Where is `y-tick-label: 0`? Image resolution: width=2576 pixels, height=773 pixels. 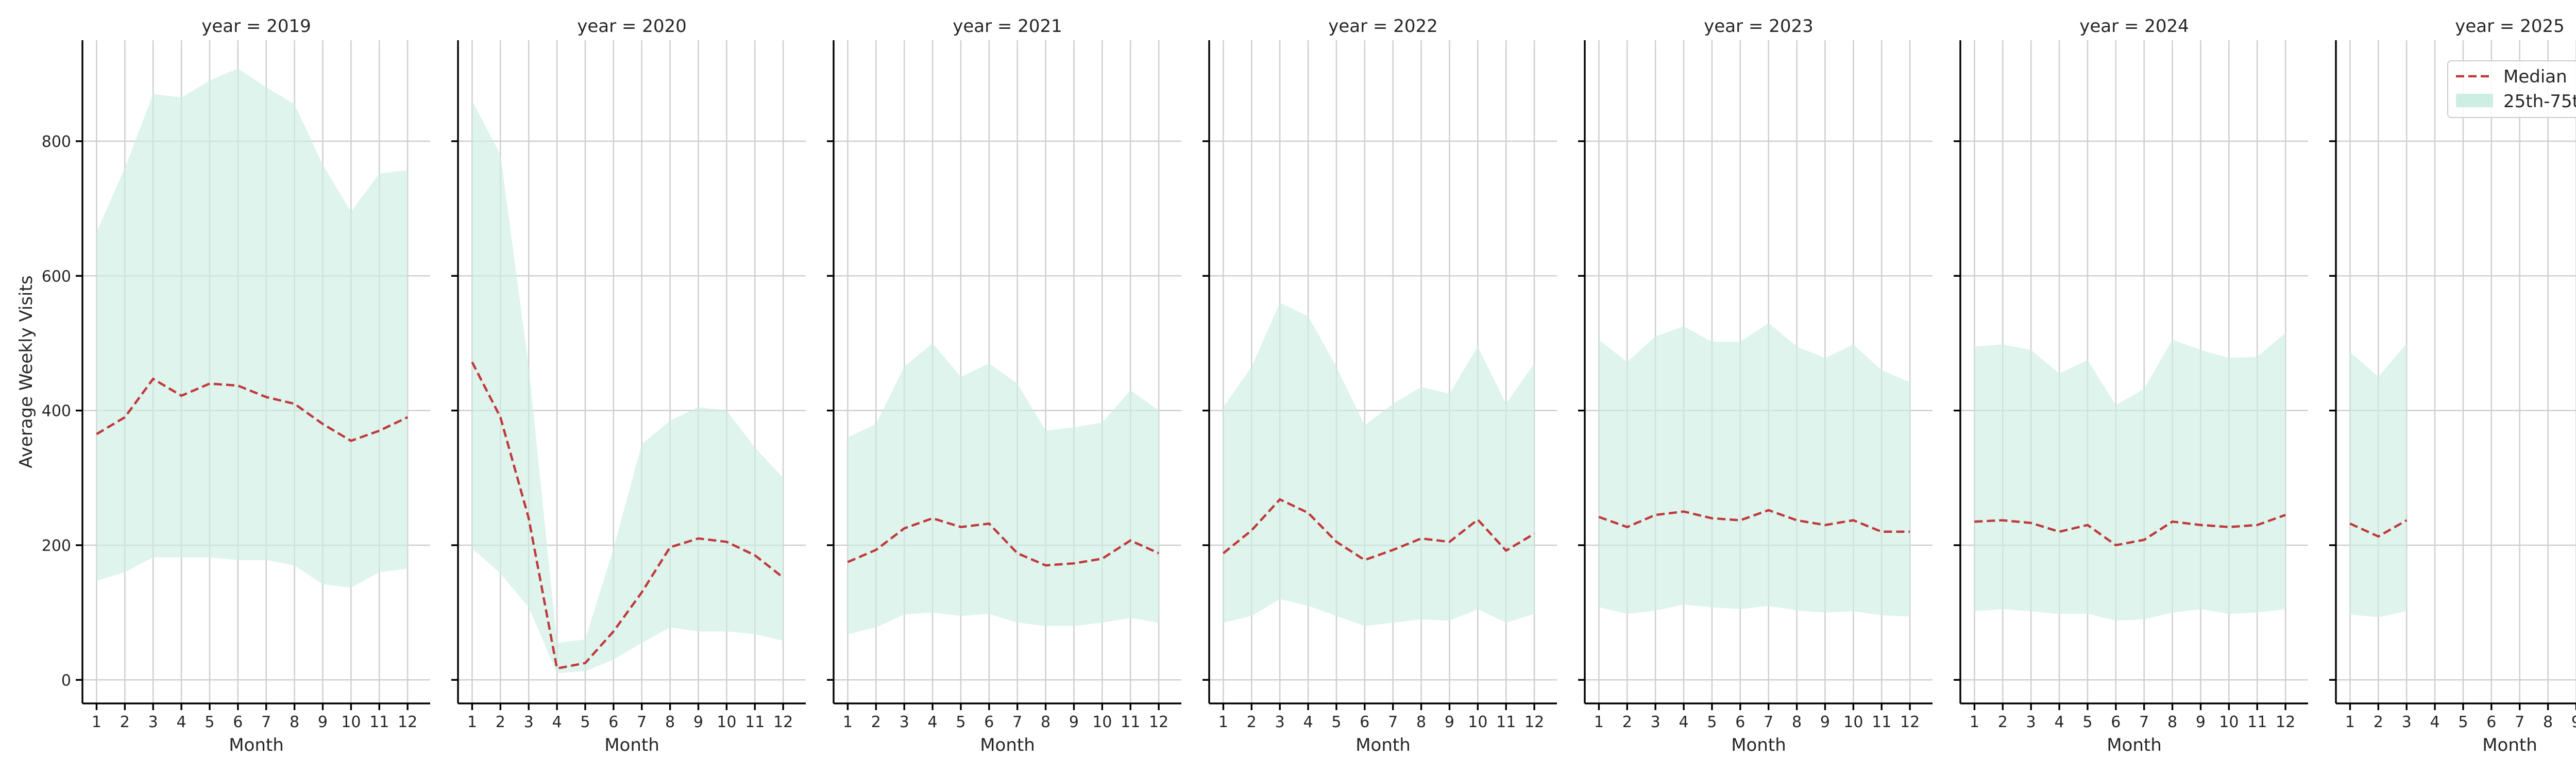 y-tick-label: 0 is located at coordinates (66, 680).